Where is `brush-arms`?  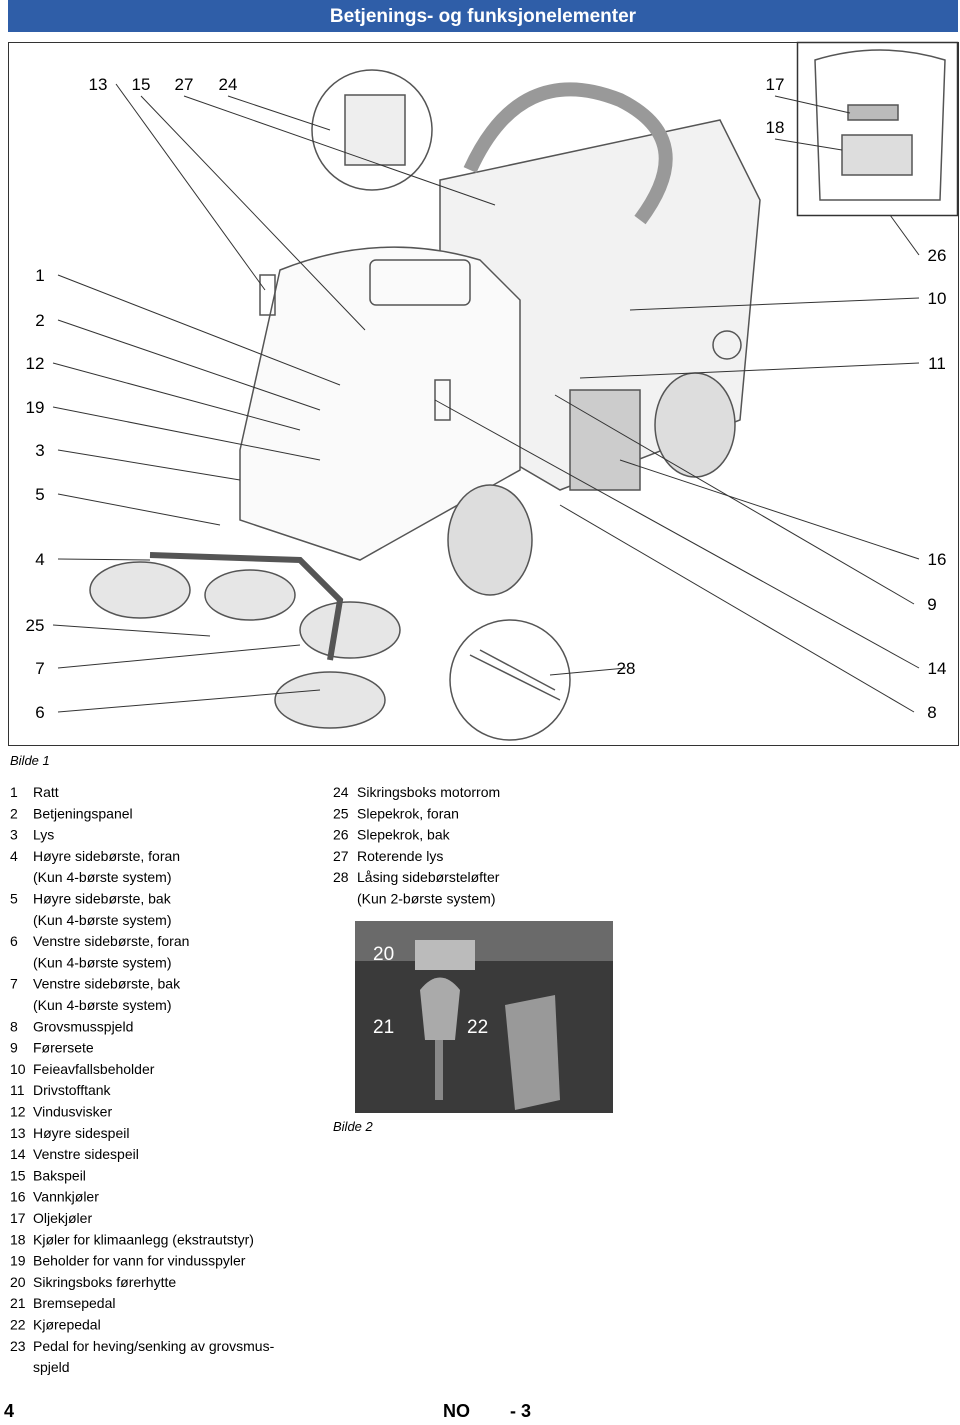 brush-arms is located at coordinates (246, 606).